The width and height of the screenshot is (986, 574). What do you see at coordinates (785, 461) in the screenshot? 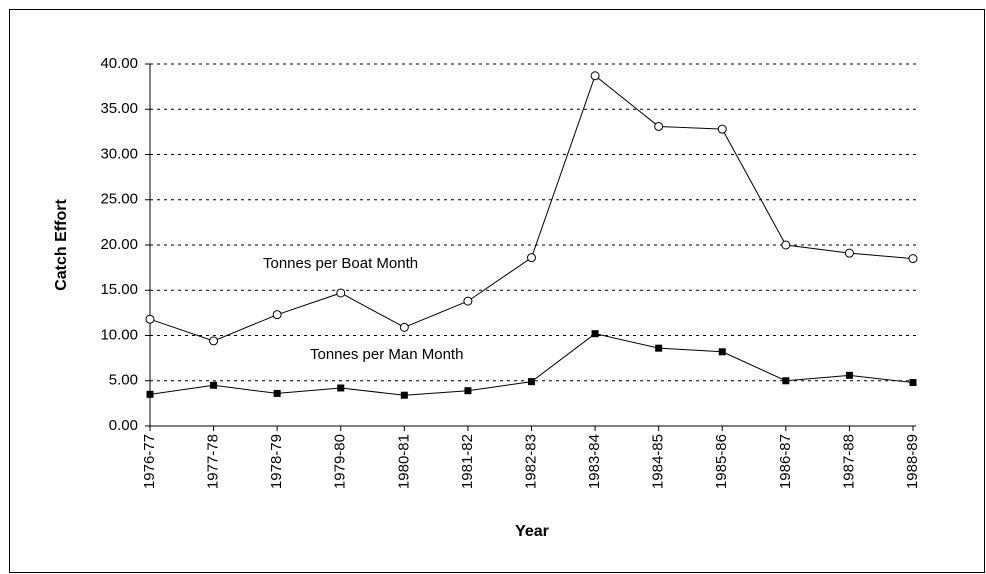
I see `x-tick-label: 1986-87` at bounding box center [785, 461].